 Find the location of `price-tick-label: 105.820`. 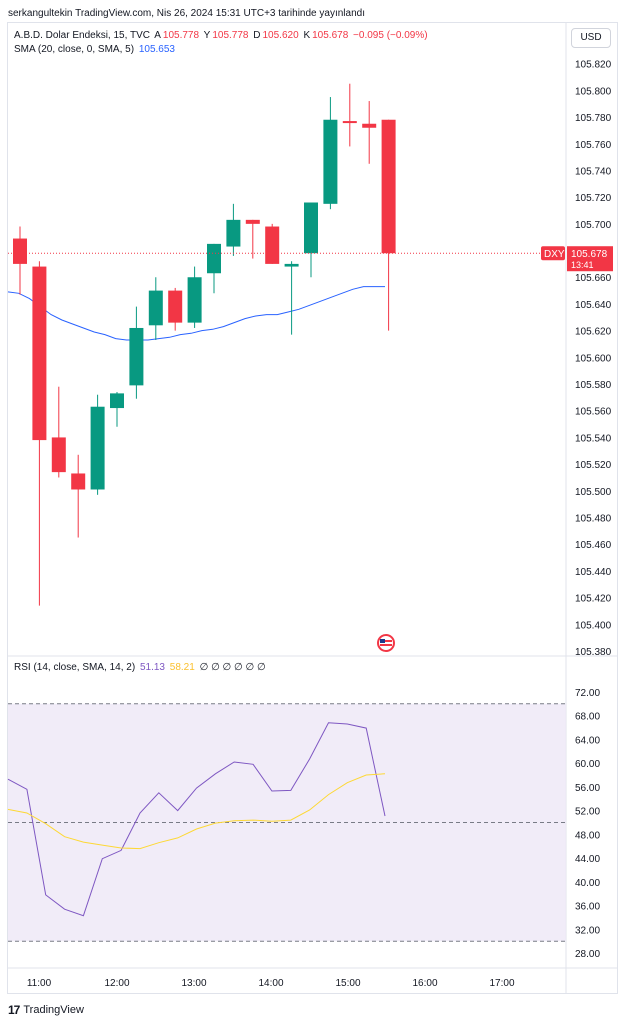

price-tick-label: 105.820 is located at coordinates (593, 65).